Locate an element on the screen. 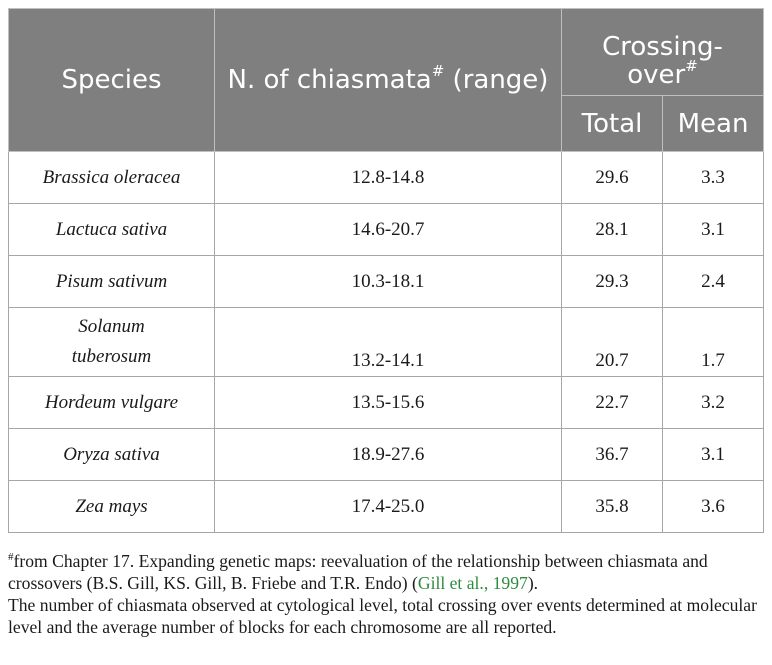  header-crossing-mark: # is located at coordinates (691, 66).